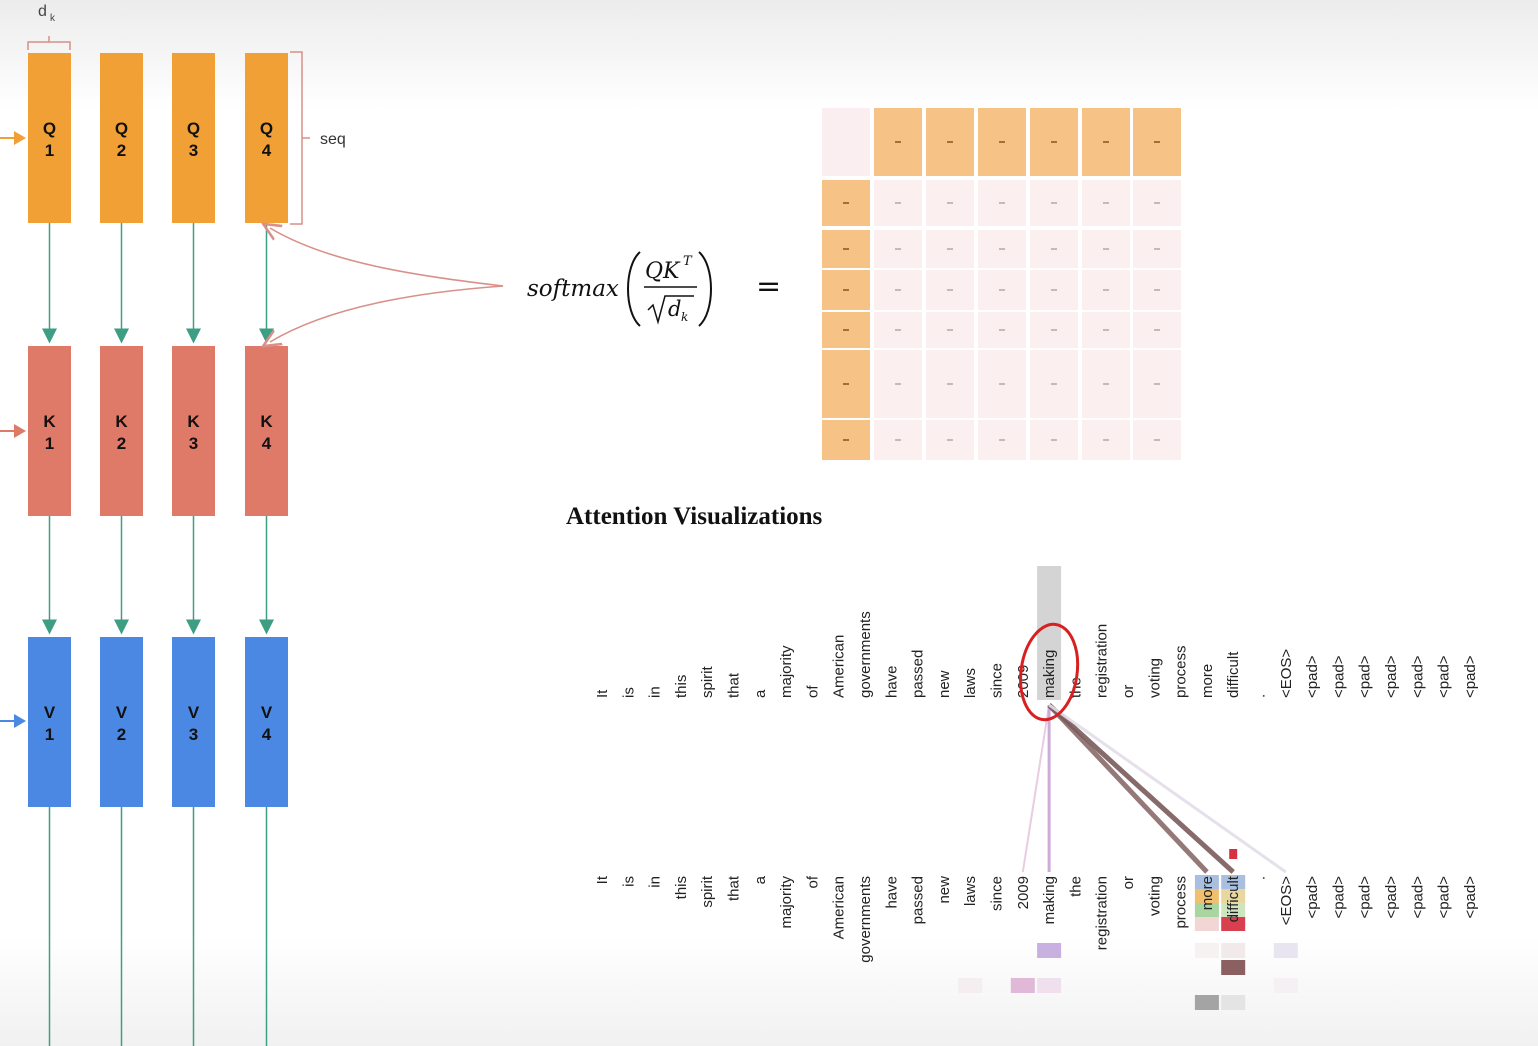 Image resolution: width=1538 pixels, height=1046 pixels. What do you see at coordinates (1128, 691) in the screenshot?
I see `top-token: or` at bounding box center [1128, 691].